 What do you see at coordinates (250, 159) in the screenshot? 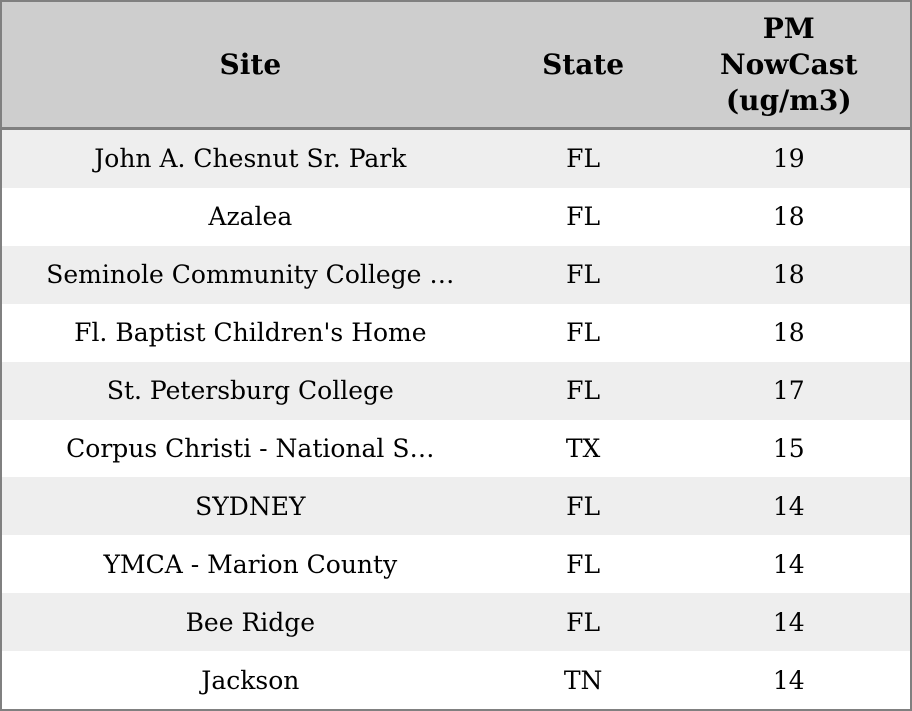
I see `site-cell: John A. Chesnut Sr. Park` at bounding box center [250, 159].